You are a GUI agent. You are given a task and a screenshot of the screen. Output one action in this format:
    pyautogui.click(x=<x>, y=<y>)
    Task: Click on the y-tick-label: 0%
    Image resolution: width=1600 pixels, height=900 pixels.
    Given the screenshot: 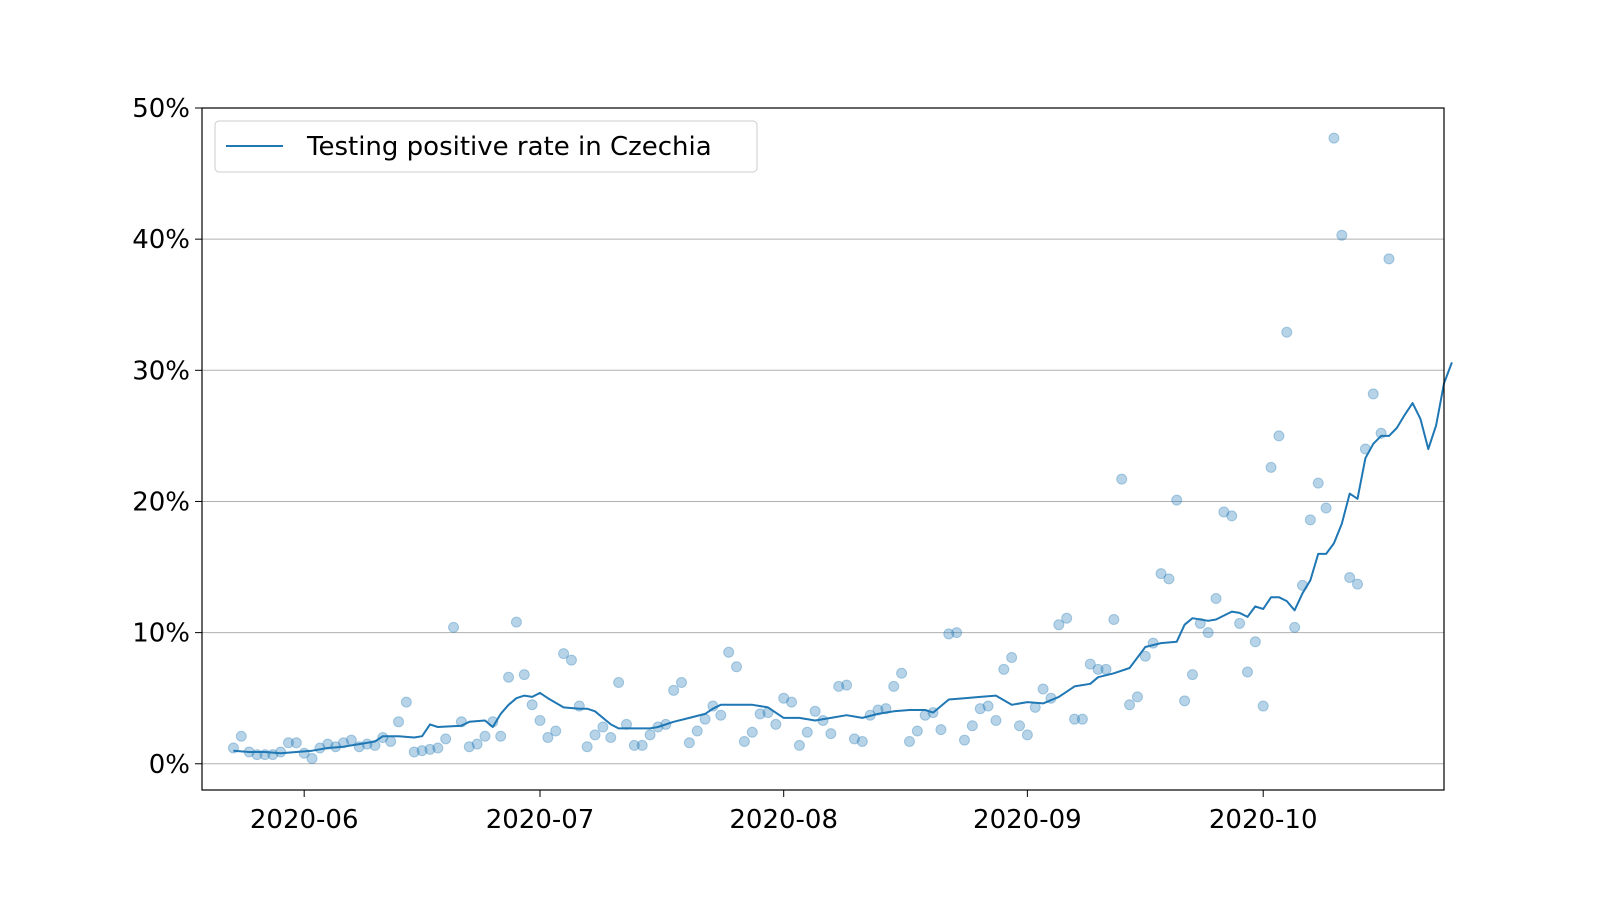 What is the action you would take?
    pyautogui.click(x=169, y=765)
    